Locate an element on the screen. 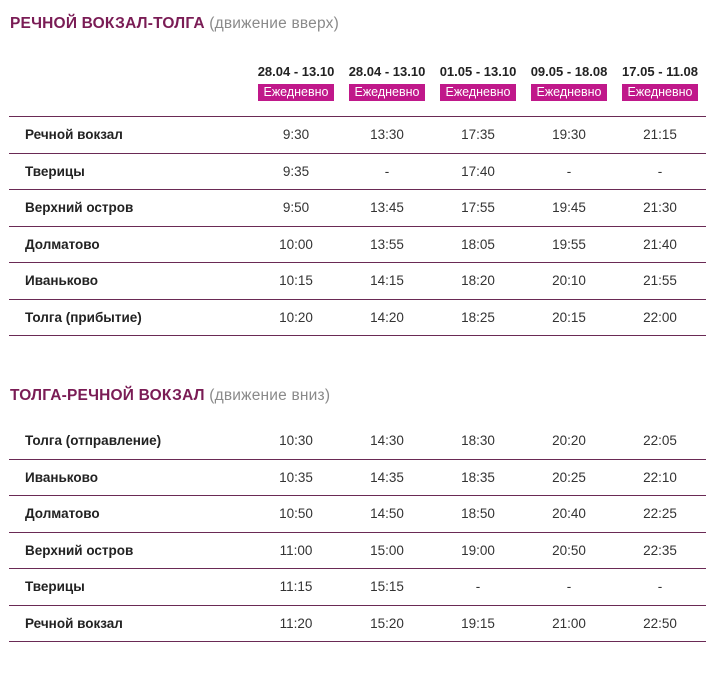  section-title-main: ТОЛГА-РЕЧНОЙ ВОКЗАЛ is located at coordinates (107, 395).